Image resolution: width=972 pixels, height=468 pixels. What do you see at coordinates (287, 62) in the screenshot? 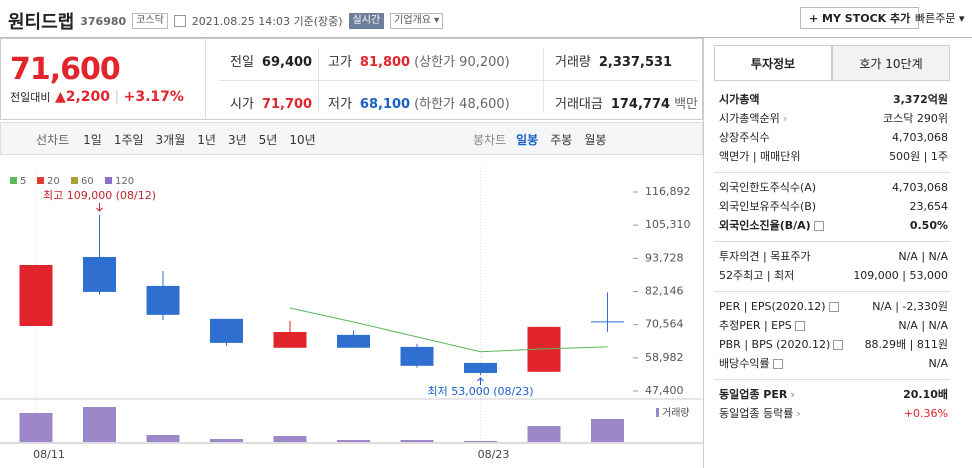
I see `summary-value: 69,400` at bounding box center [287, 62].